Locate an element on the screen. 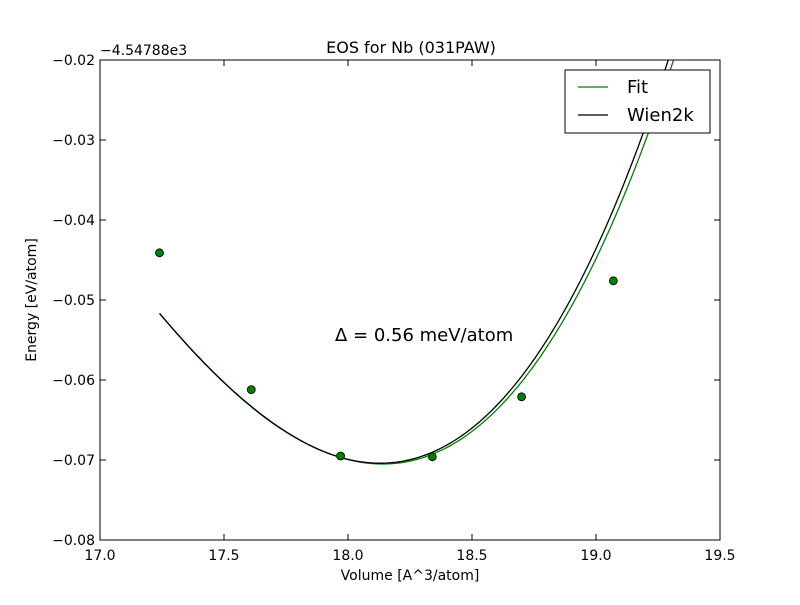 The image size is (800, 605). chart-title: EOS for Nb (031PAW) is located at coordinates (411, 47).